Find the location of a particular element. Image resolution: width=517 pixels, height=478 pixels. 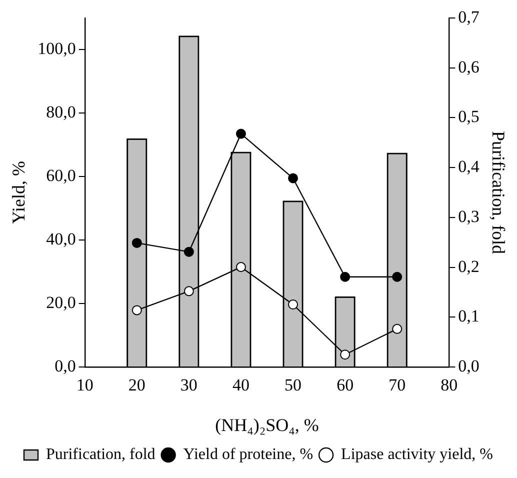

x-tick-label: 10 is located at coordinates (85, 385).